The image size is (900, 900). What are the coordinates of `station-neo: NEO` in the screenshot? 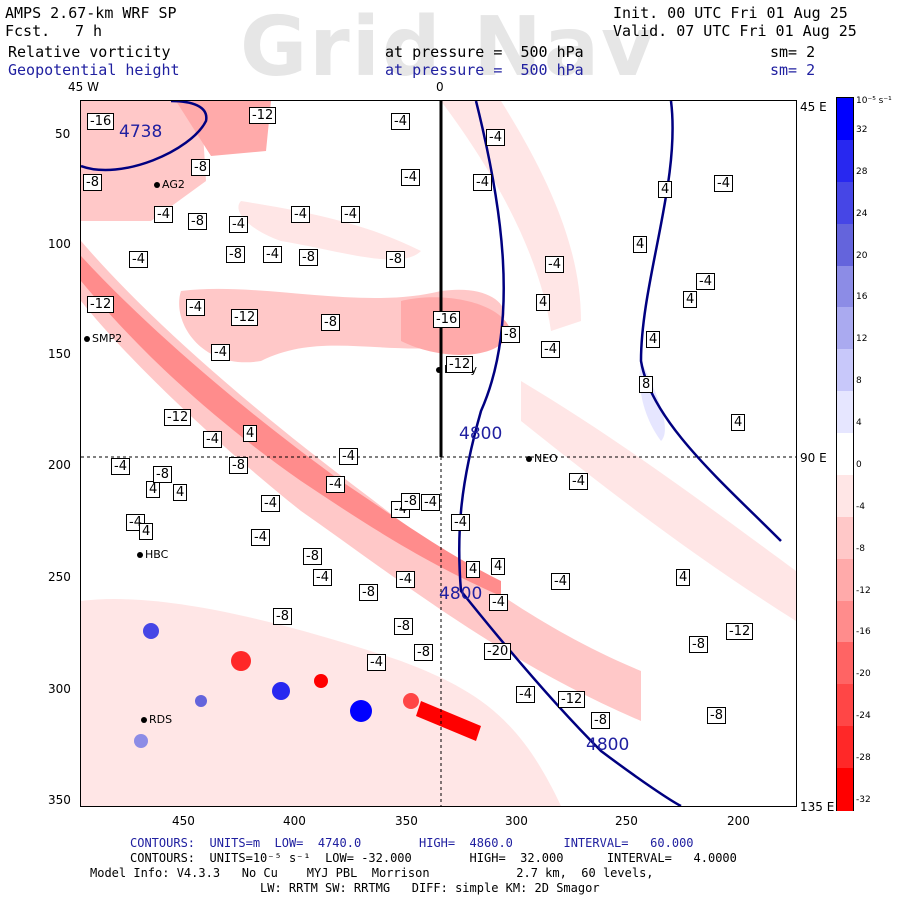 It's located at (542, 458).